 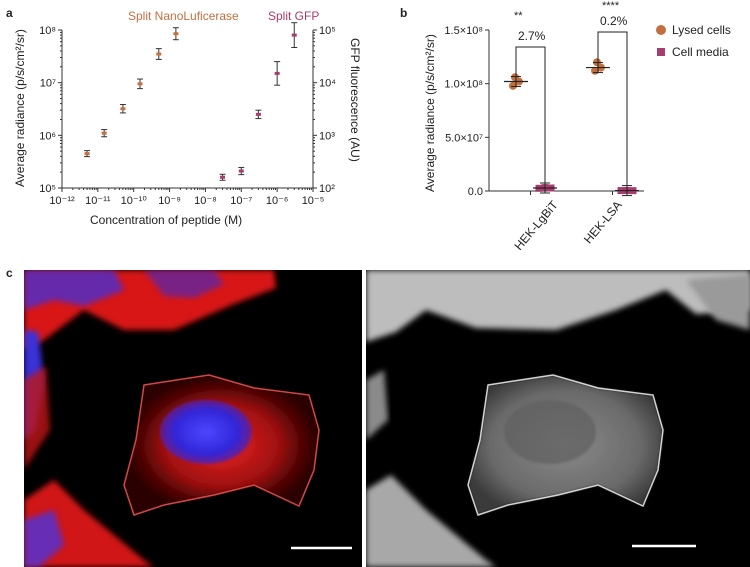 What do you see at coordinates (169, 201) in the screenshot?
I see `x-tick-label: 10⁻⁹` at bounding box center [169, 201].